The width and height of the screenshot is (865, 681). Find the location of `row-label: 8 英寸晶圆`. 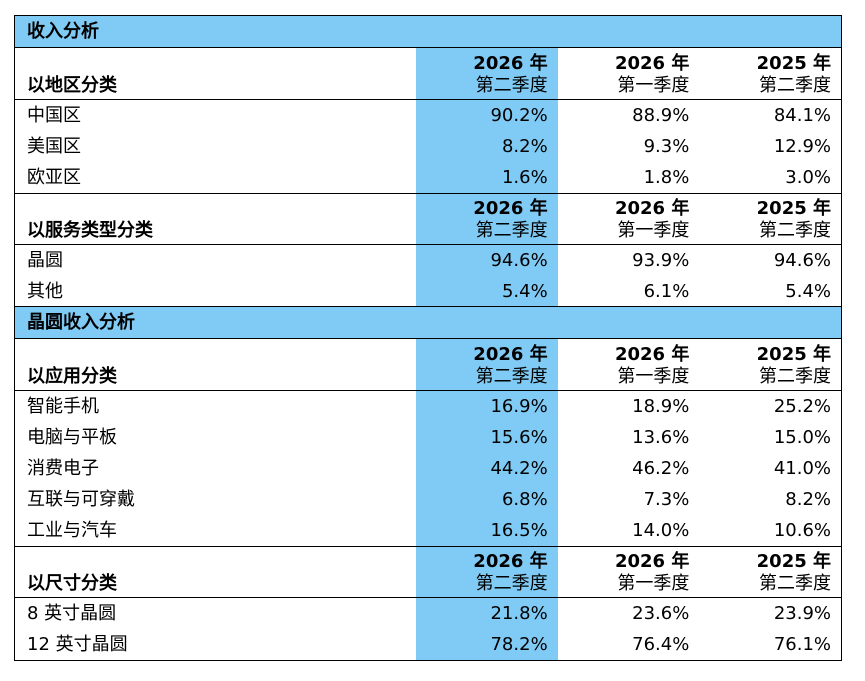

row-label: 8 英寸晶圆 is located at coordinates (72, 613).